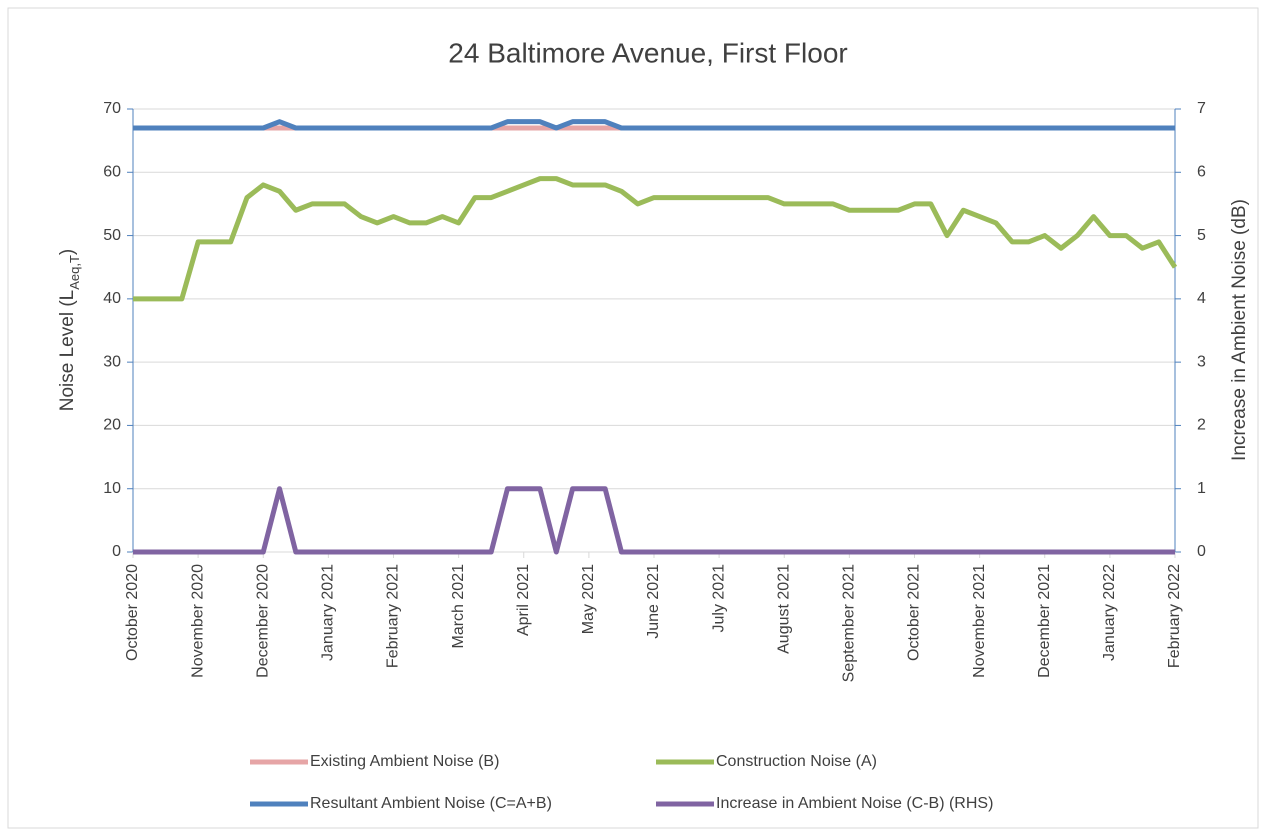 The height and width of the screenshot is (836, 1268). What do you see at coordinates (67, 252) in the screenshot?
I see `y-label-suffix: )` at bounding box center [67, 252].